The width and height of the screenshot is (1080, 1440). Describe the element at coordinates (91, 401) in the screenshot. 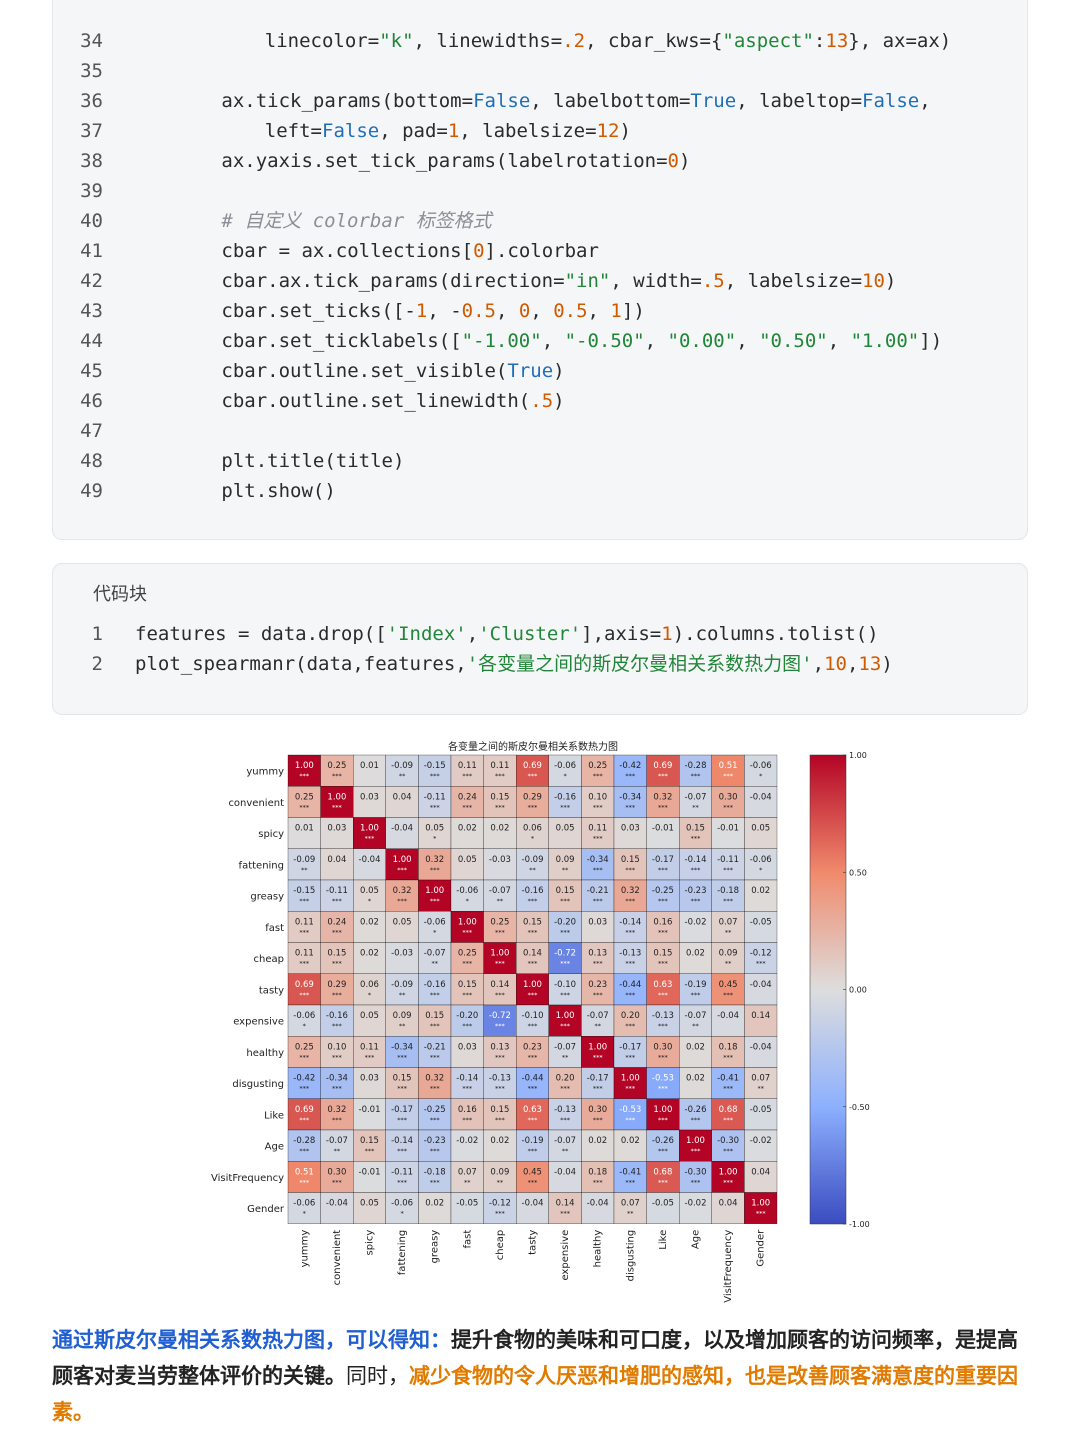

I see `line-number: 46` at that location.